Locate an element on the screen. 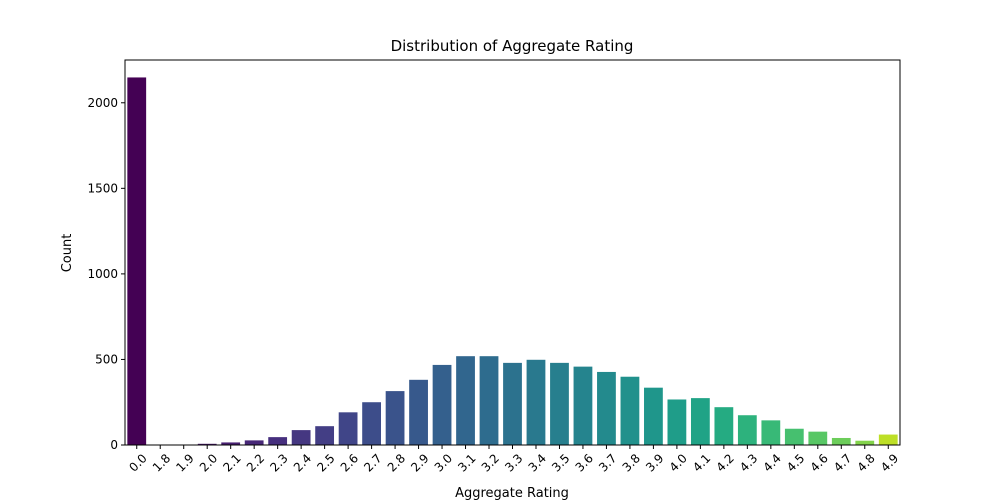 The image size is (1000, 500). y-tick-label: 1500 is located at coordinates (102, 188).